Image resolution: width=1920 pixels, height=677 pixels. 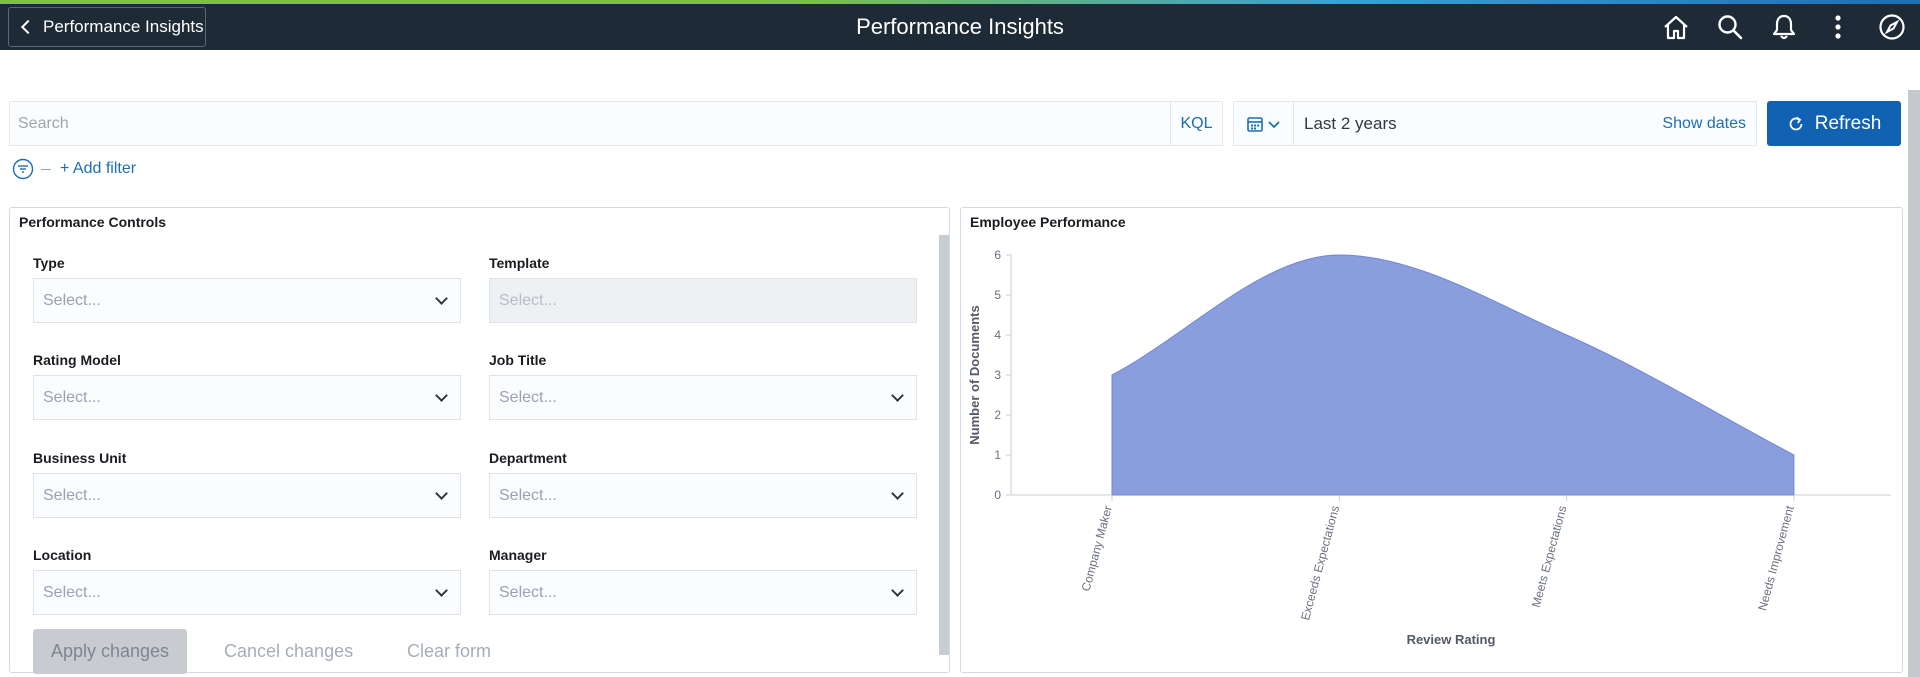 What do you see at coordinates (46, 169) in the screenshot?
I see `filter-divider` at bounding box center [46, 169].